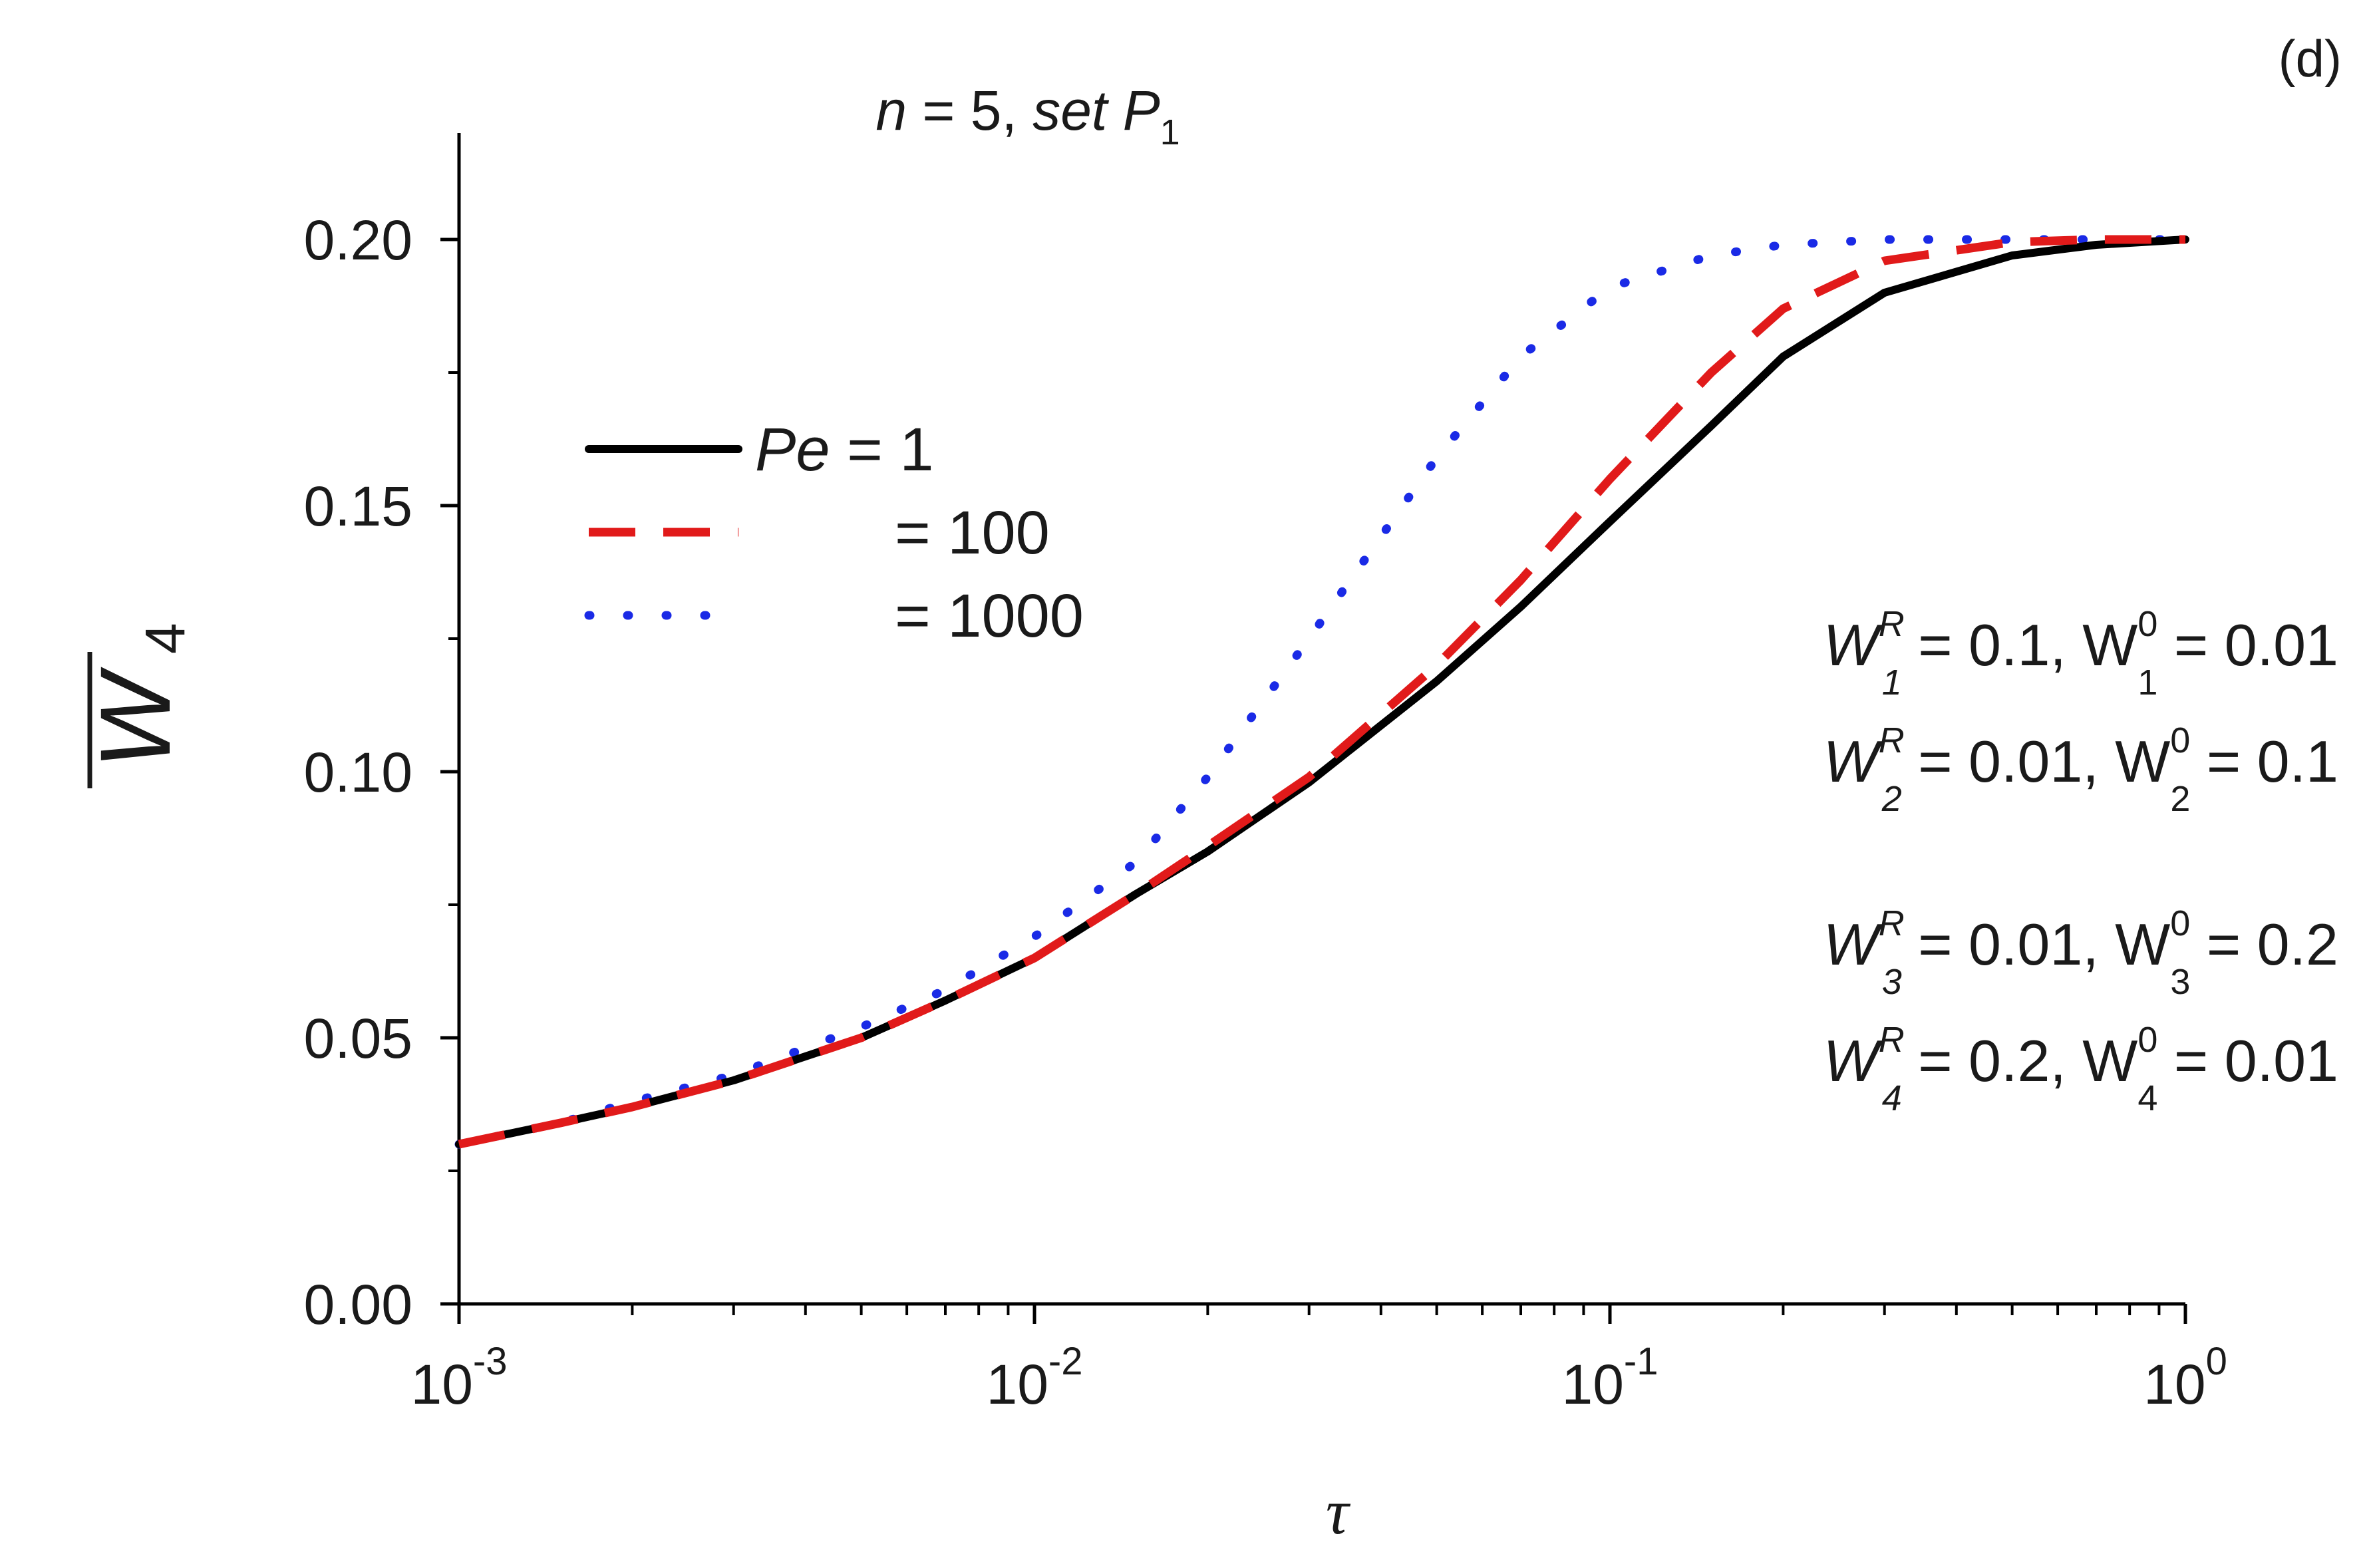 The height and width of the screenshot is (1568, 2369). What do you see at coordinates (358, 1038) in the screenshot?
I see `y-tick-label: 0.05` at bounding box center [358, 1038].